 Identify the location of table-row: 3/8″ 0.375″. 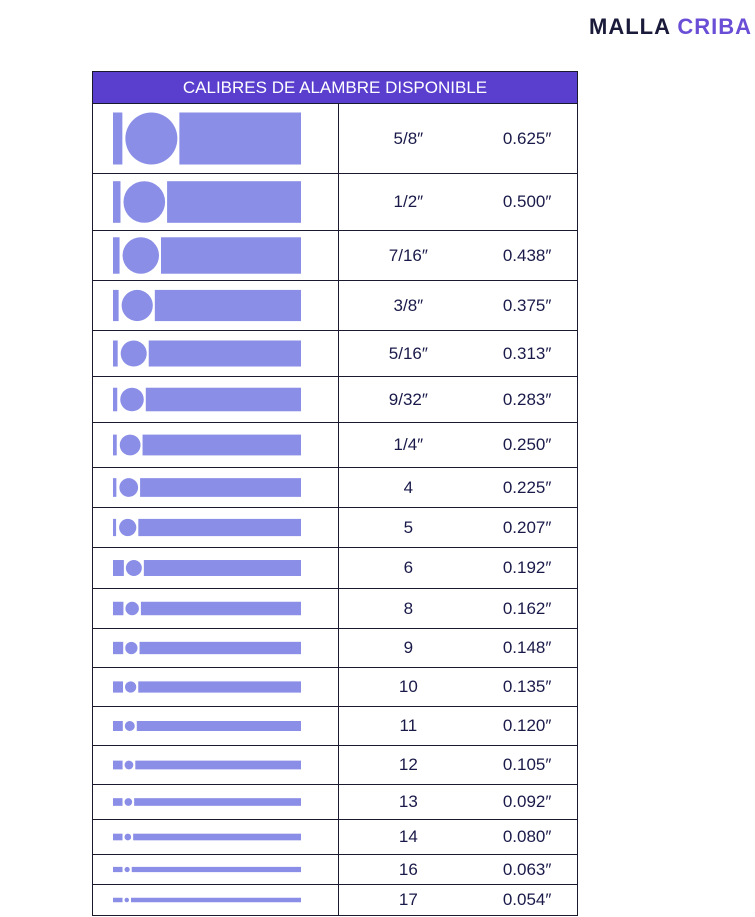
(335, 306).